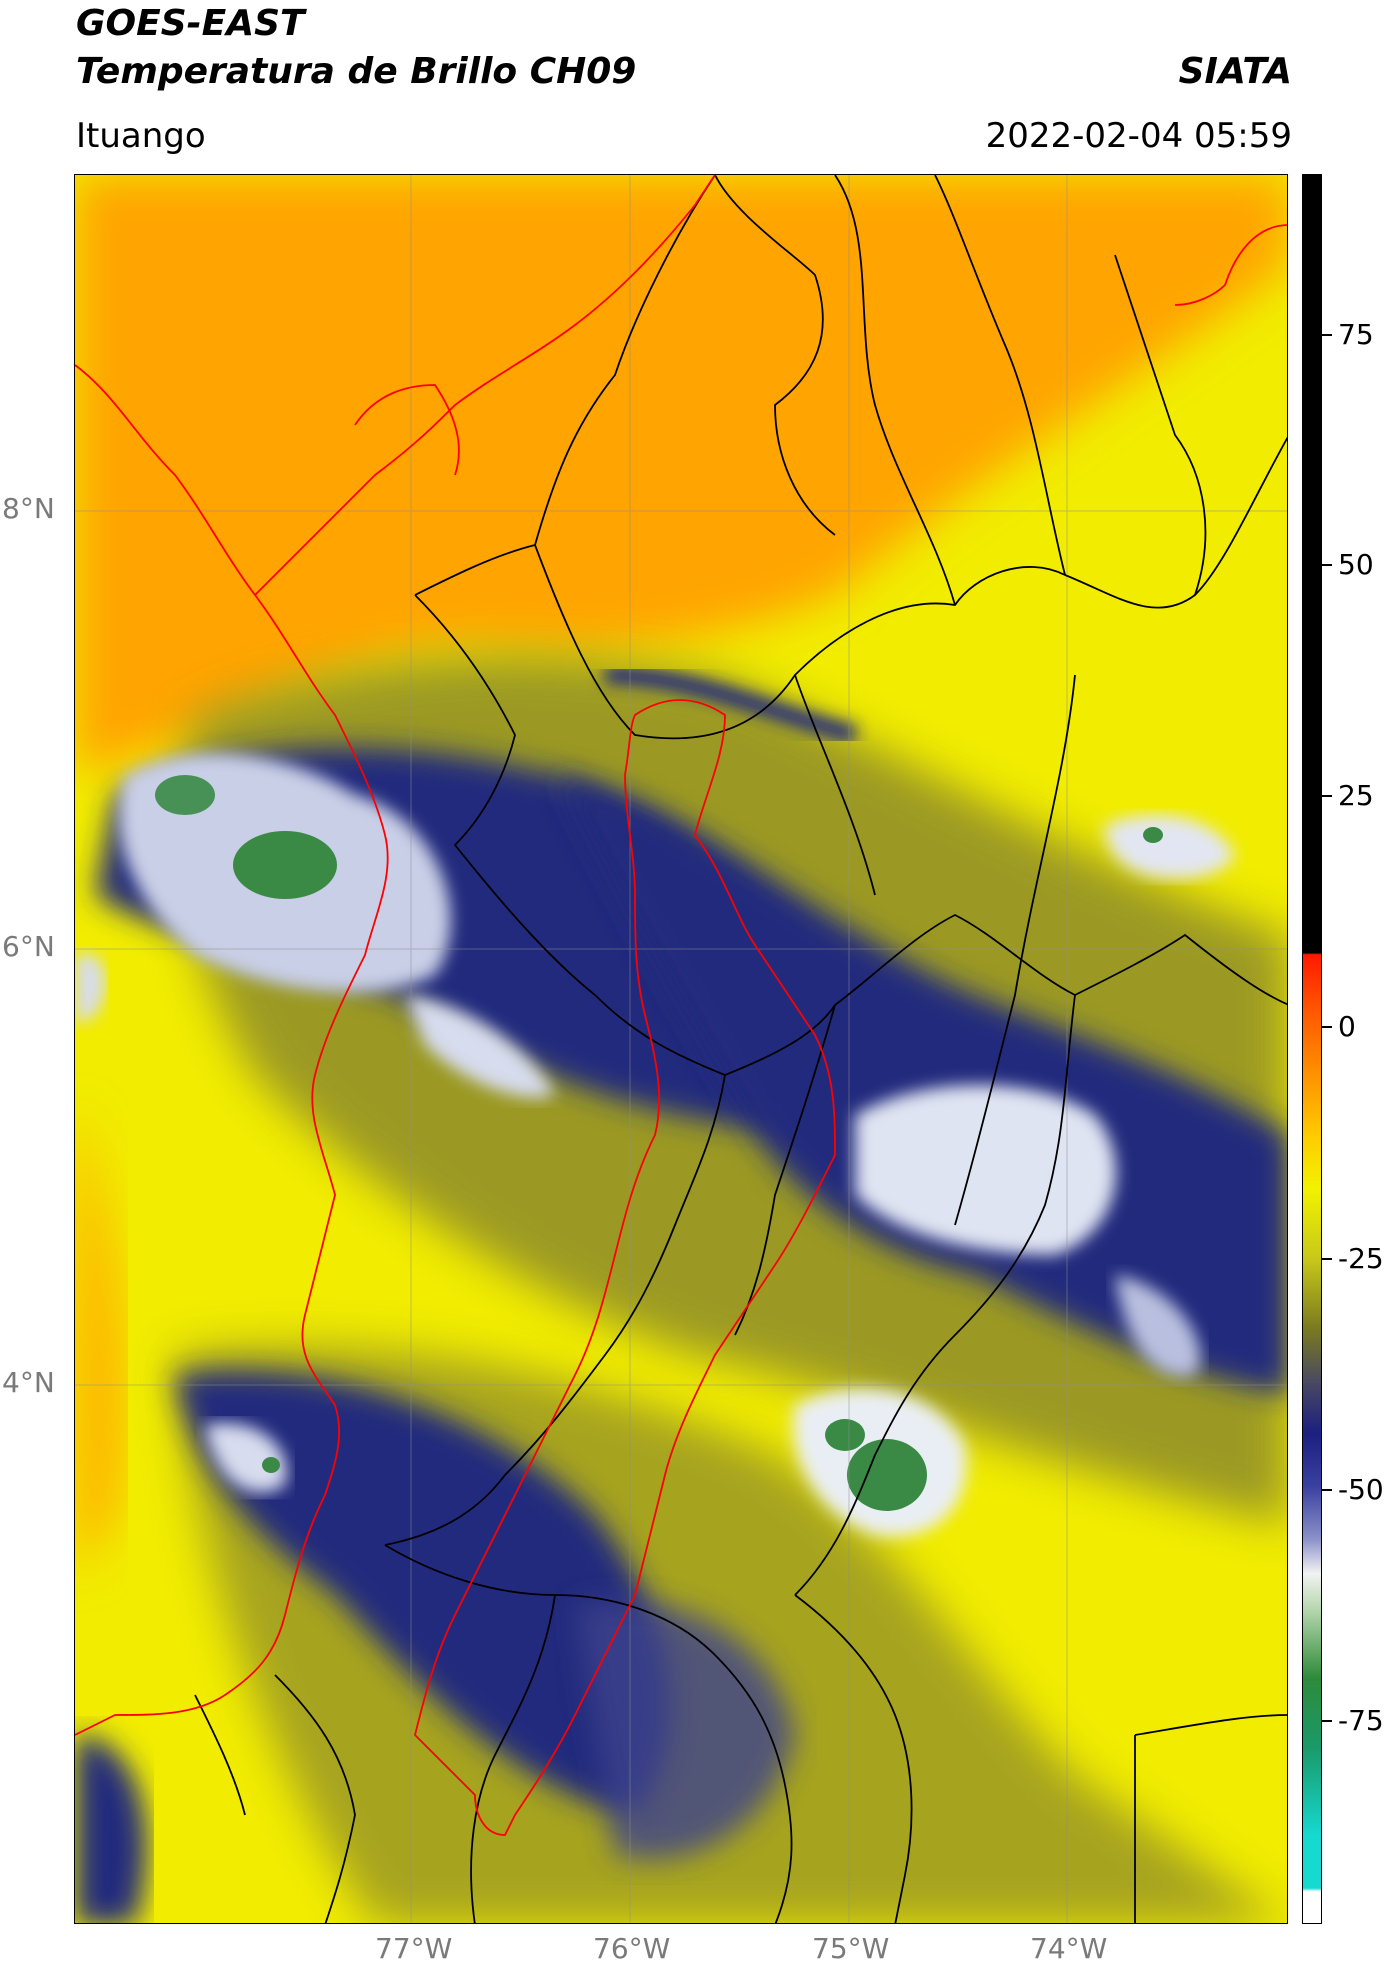  I want to click on title-line-1: GOES-EAST, so click(190, 23).